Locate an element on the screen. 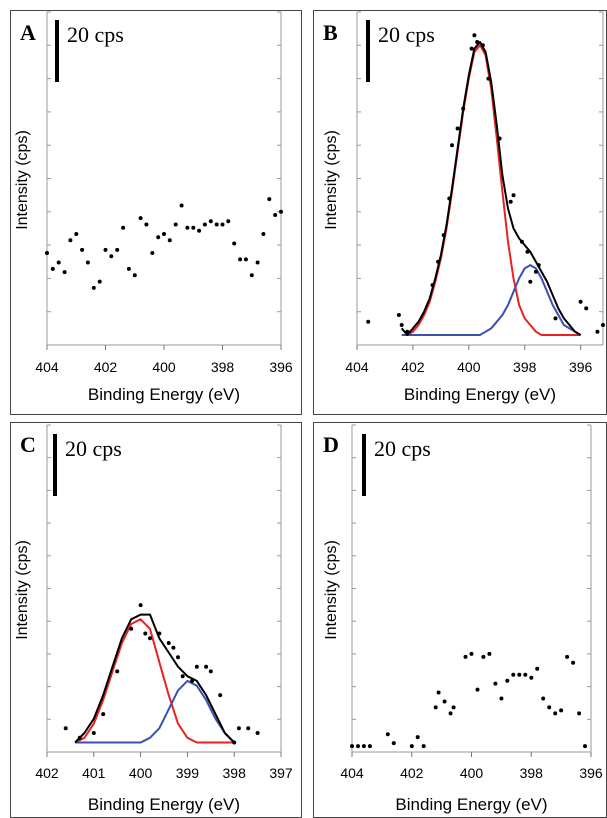 This screenshot has width=607, height=818. panel-letter: B is located at coordinates (330, 32).